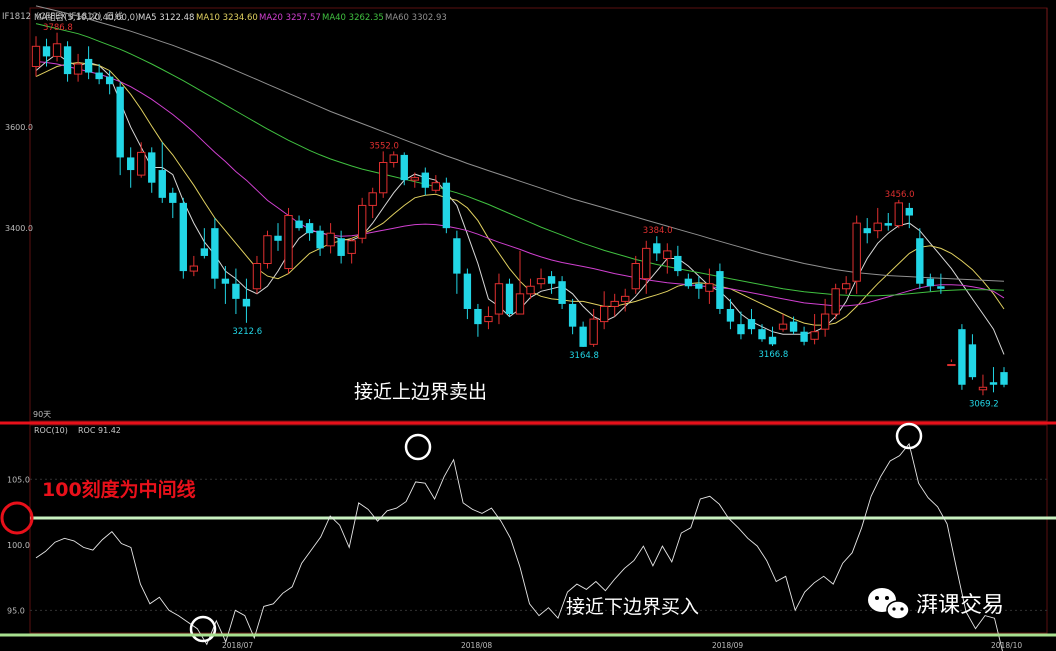 Image resolution: width=1056 pixels, height=651 pixels. What do you see at coordinates (960, 605) in the screenshot?
I see `watermark-text: 湃课交易` at bounding box center [960, 605].